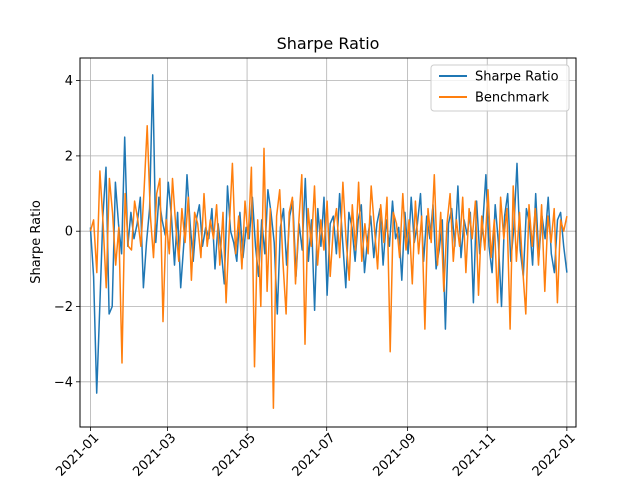 The width and height of the screenshot is (640, 480). What do you see at coordinates (69, 156) in the screenshot?
I see `y-tick-label: 2` at bounding box center [69, 156].